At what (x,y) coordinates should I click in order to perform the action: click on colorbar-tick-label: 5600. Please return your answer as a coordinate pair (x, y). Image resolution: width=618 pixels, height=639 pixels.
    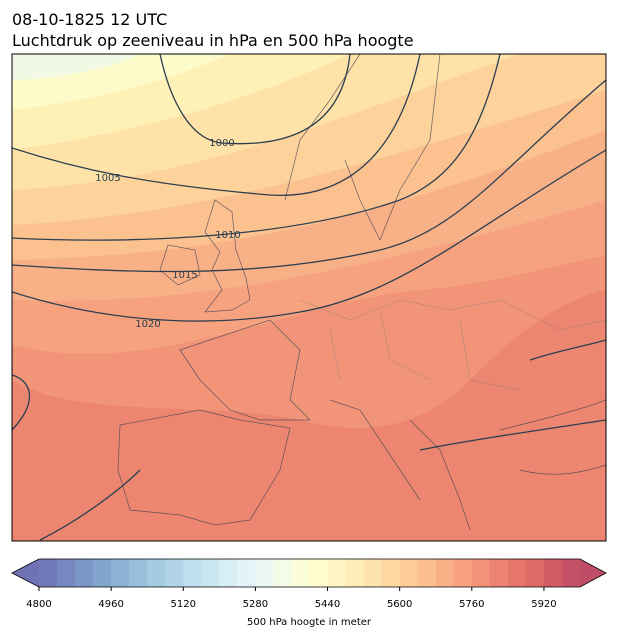
    Looking at the image, I should click on (399, 604).